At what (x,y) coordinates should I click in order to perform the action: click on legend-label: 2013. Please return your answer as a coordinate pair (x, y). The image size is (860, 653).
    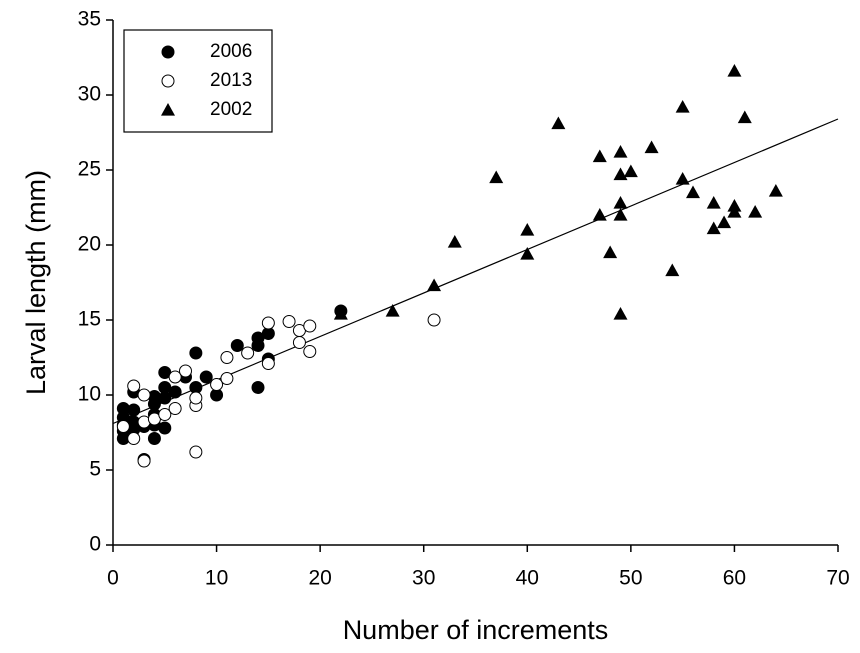
    Looking at the image, I should click on (231, 80).